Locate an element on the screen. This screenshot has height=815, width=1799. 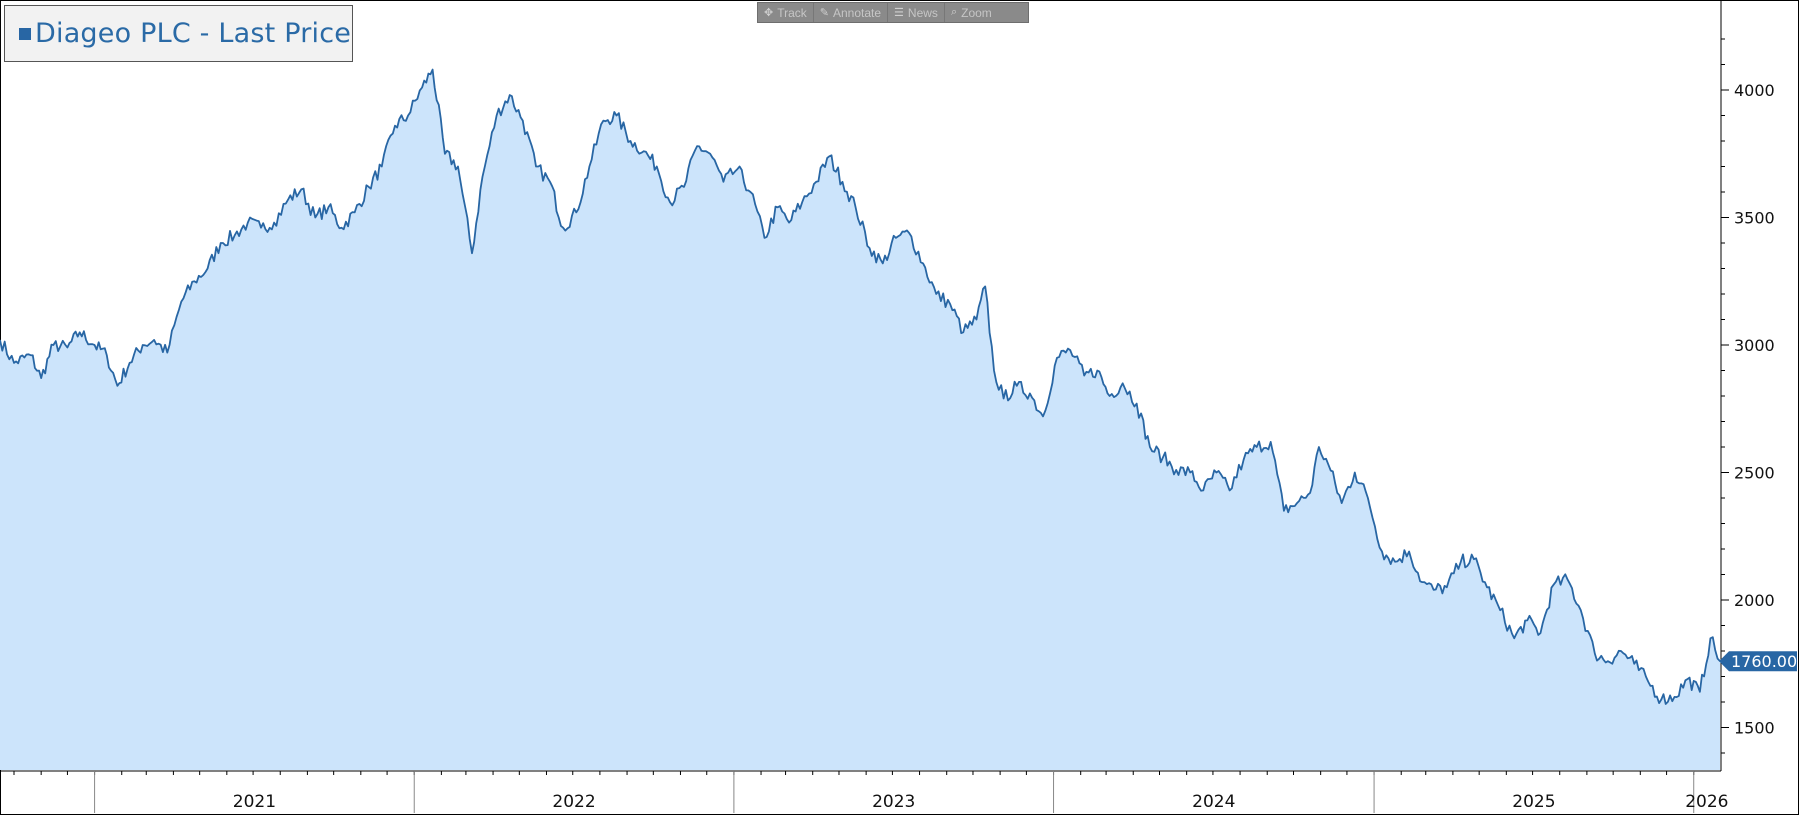
news-button: ☰ News is located at coordinates (916, 12).